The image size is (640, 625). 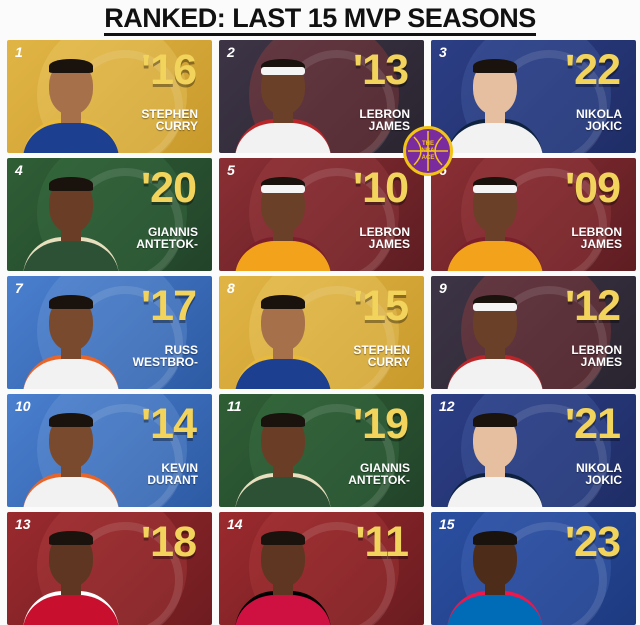 I want to click on badge-line-1: THE, so click(x=428, y=144).